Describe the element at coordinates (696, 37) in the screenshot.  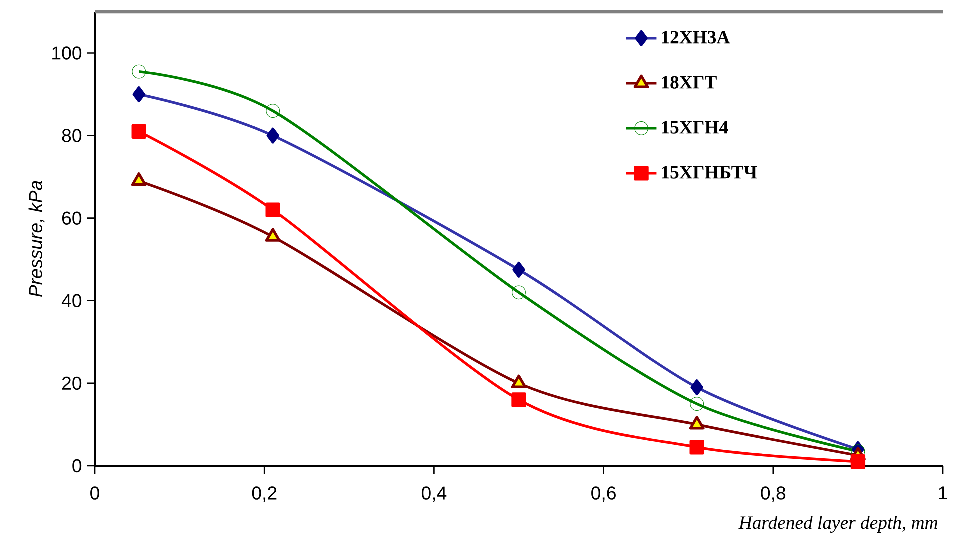
I see `legend-label: 12ХН3А` at that location.